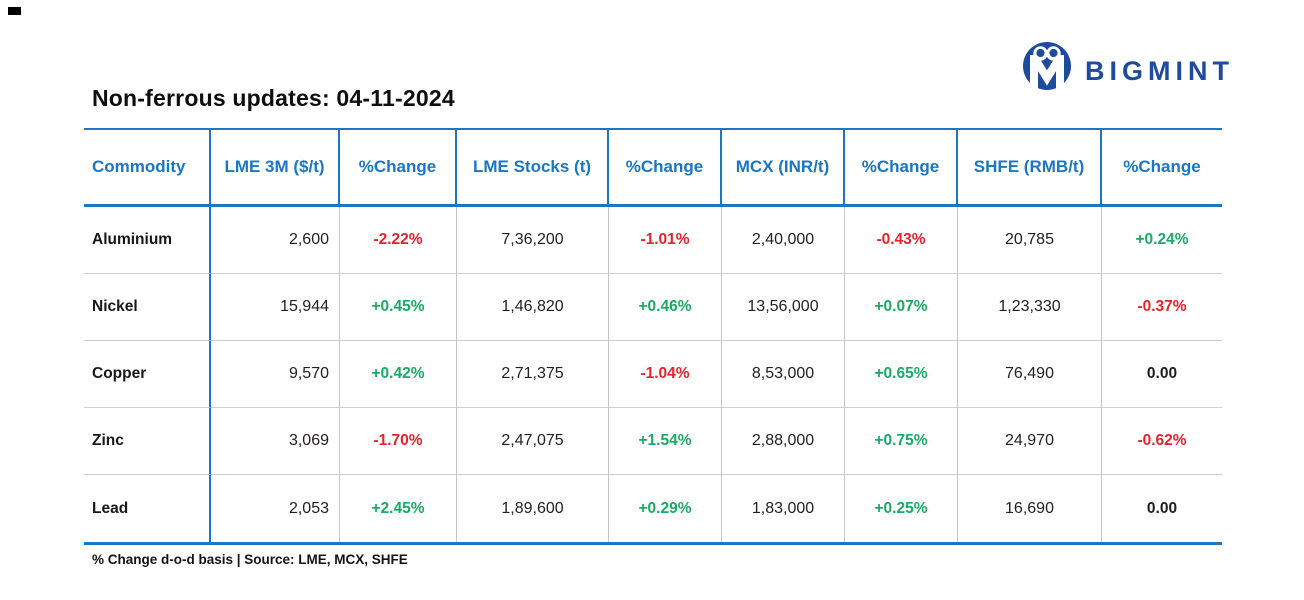  What do you see at coordinates (398, 240) in the screenshot?
I see `table-cell: -2.22%` at bounding box center [398, 240].